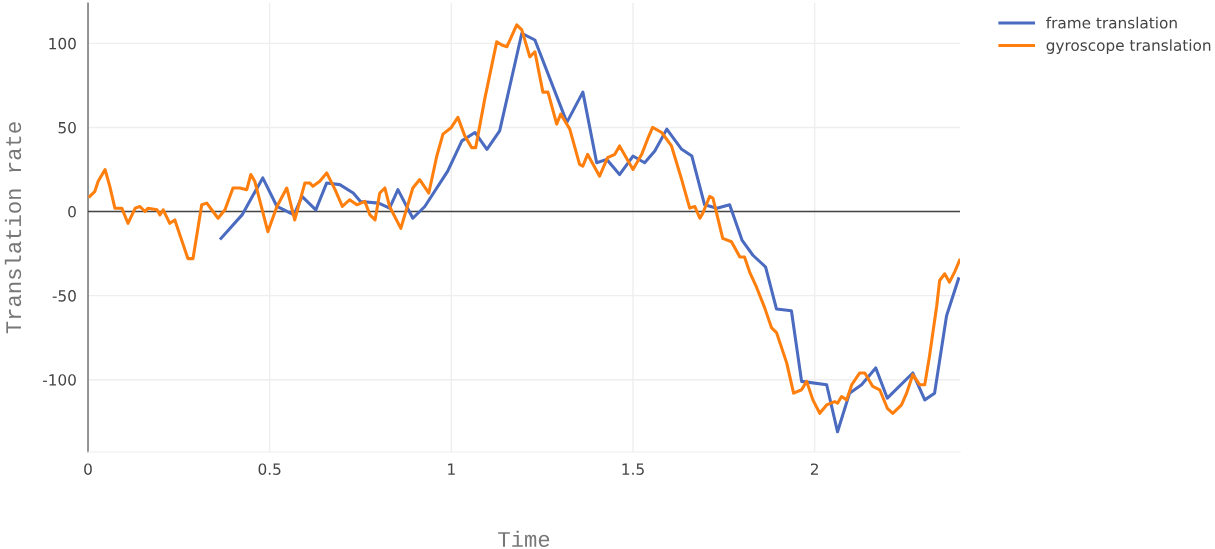 Image resolution: width=1215 pixels, height=549 pixels. Describe the element at coordinates (1111, 22) in the screenshot. I see `legend-label: frame translation` at that location.